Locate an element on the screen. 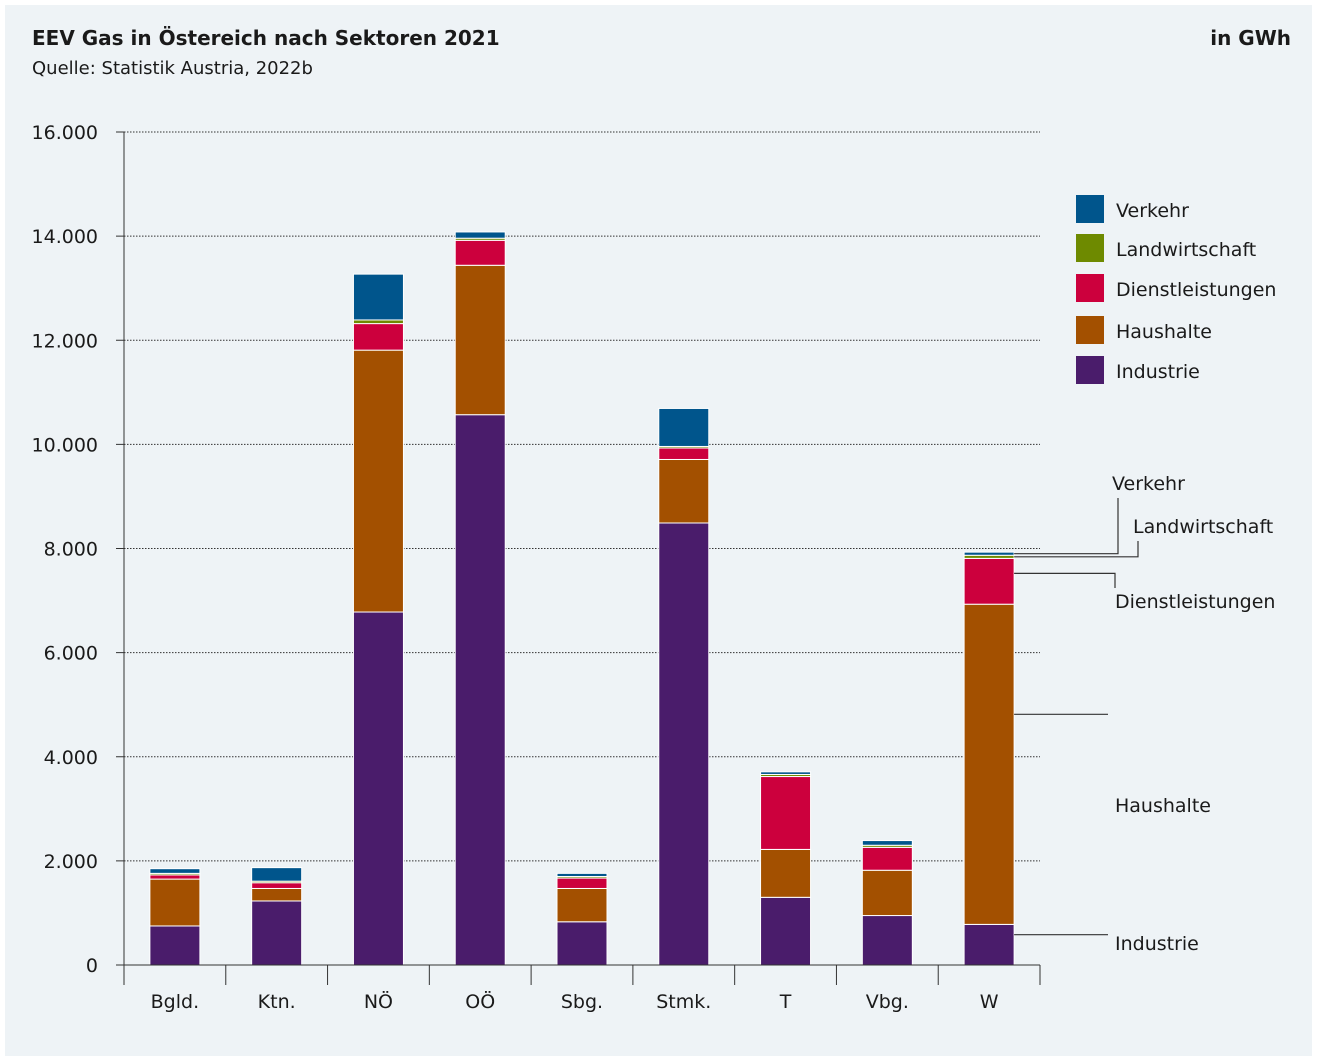 This screenshot has width=1317, height=1061. x-tick-label: Bgld. is located at coordinates (175, 1002).